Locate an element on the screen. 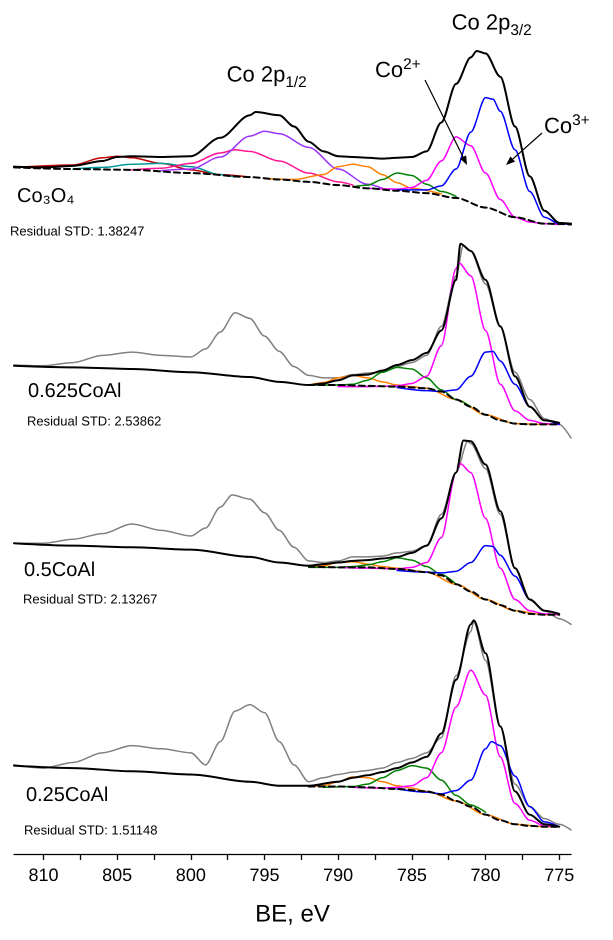 The height and width of the screenshot is (940, 613). annotation: Residual STD: 2.13267 is located at coordinates (90, 599).